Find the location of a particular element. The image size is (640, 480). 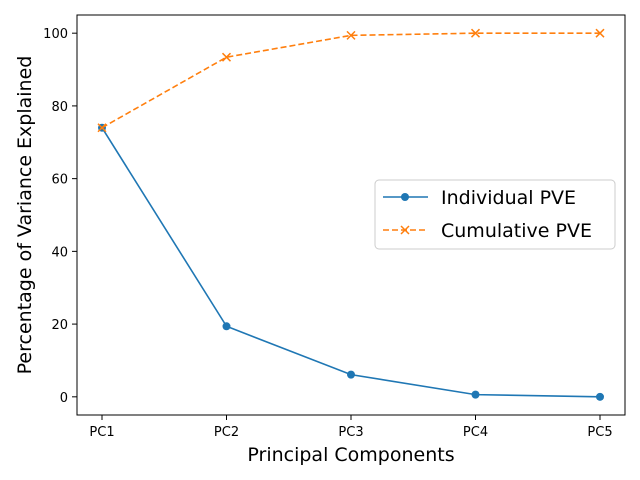

x-axis-title: Principal Components is located at coordinates (350, 455).